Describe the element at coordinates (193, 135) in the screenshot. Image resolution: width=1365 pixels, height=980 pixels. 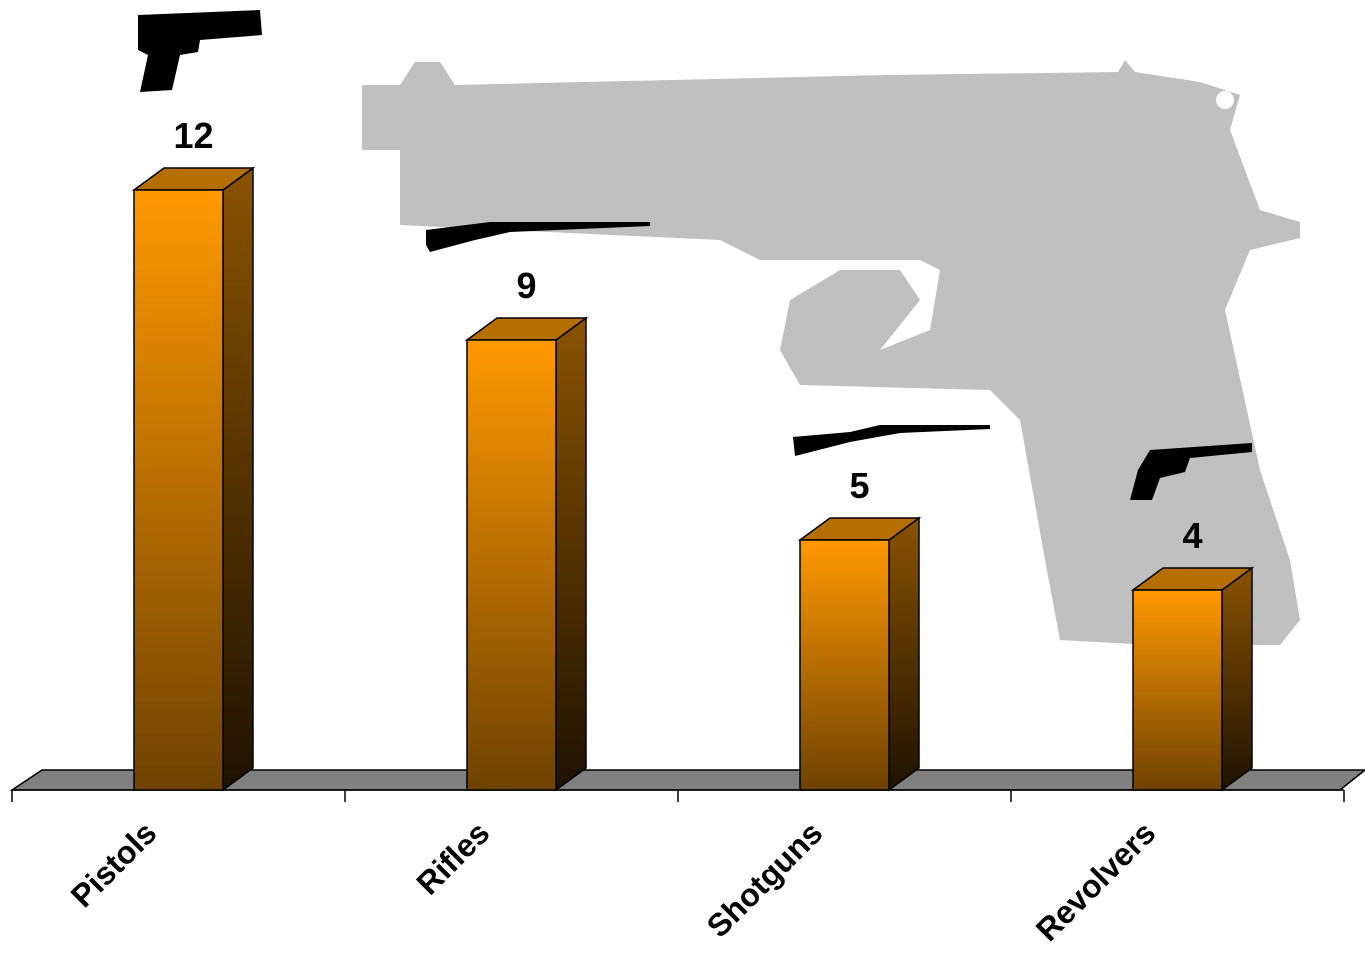
I see `value-label: 12` at that location.